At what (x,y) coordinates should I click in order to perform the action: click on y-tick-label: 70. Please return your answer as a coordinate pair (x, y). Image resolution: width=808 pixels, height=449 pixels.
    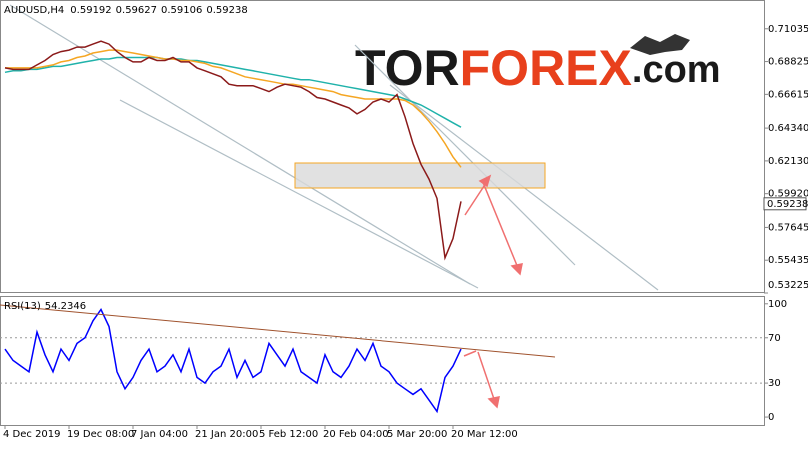
    Looking at the image, I should click on (774, 338).